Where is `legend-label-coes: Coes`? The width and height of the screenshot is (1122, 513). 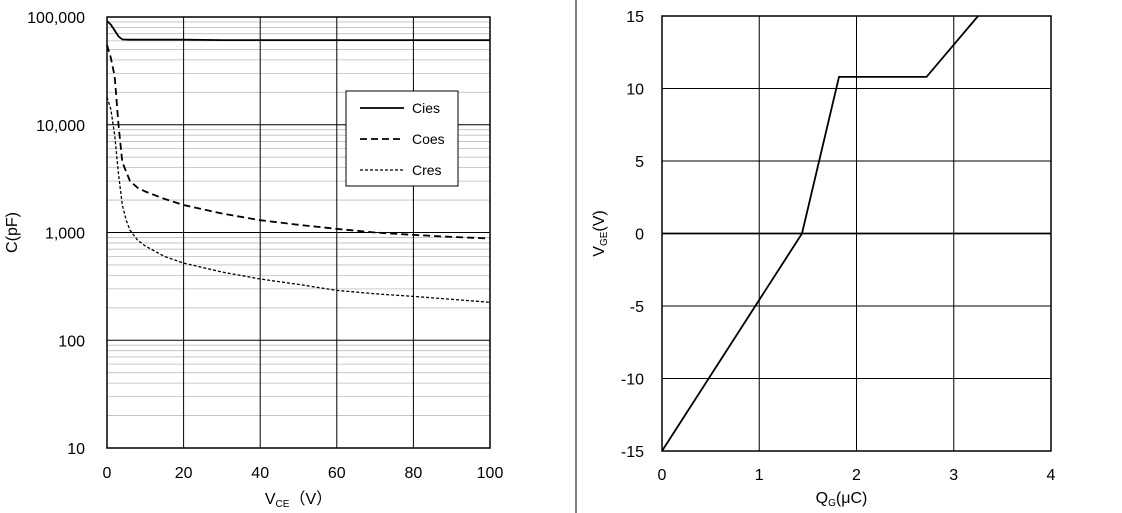
legend-label-coes: Coes is located at coordinates (428, 139).